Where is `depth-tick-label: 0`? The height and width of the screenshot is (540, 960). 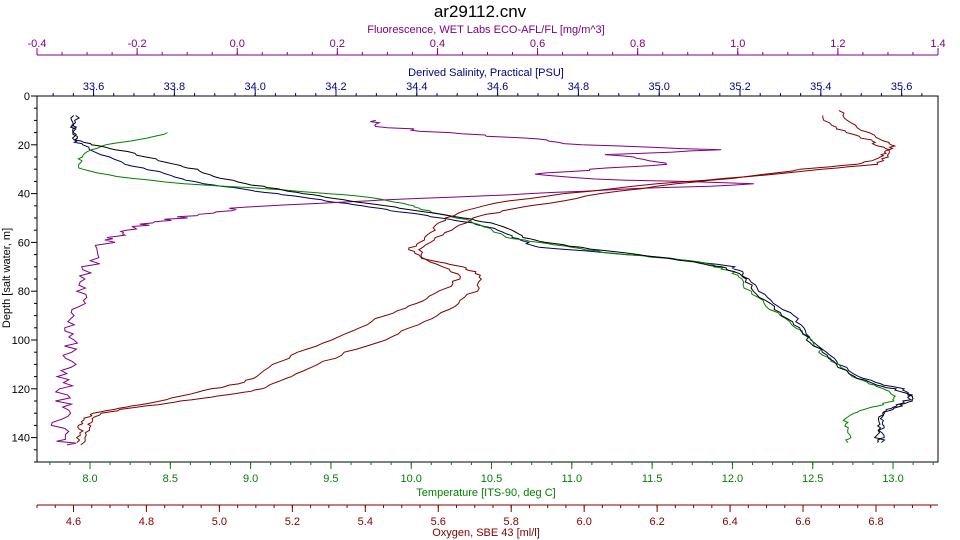
depth-tick-label: 0 is located at coordinates (27, 97).